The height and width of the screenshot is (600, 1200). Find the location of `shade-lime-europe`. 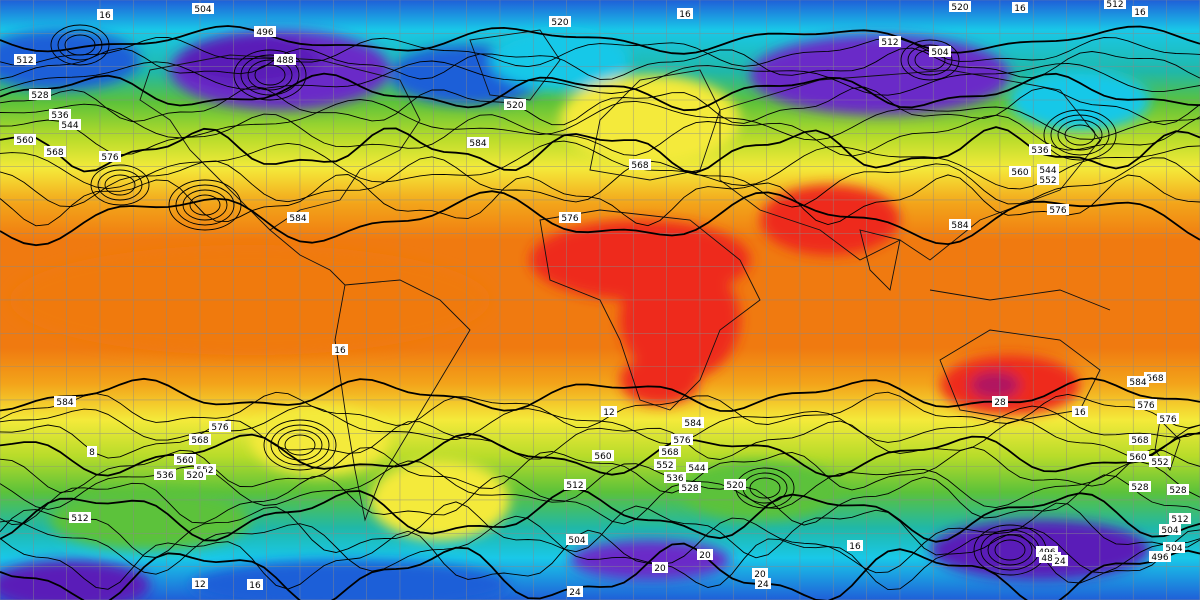

shade-lime-europe is located at coordinates (650, 120).